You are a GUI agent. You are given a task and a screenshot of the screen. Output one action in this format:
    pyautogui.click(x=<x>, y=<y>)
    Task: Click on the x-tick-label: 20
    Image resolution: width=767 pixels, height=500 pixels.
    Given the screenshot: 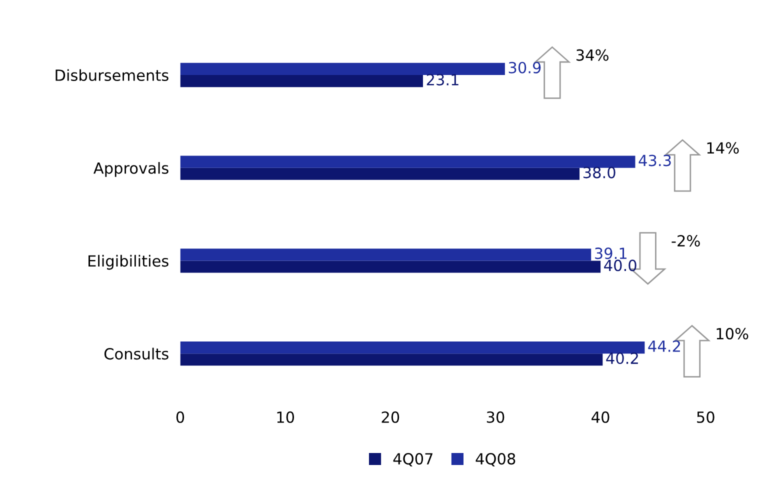 What is the action you would take?
    pyautogui.click(x=391, y=417)
    